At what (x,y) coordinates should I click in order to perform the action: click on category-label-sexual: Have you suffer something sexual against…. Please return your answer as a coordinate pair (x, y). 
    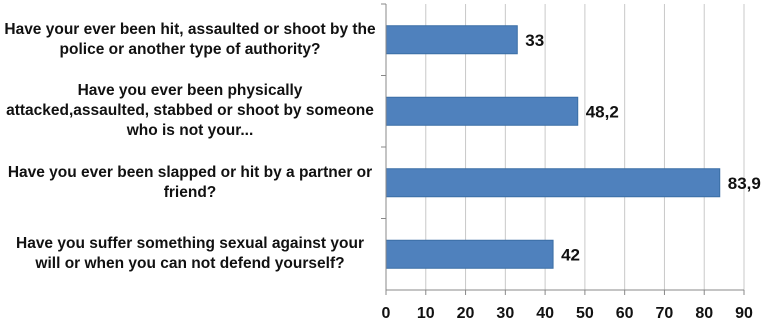
    Looking at the image, I should click on (190, 253).